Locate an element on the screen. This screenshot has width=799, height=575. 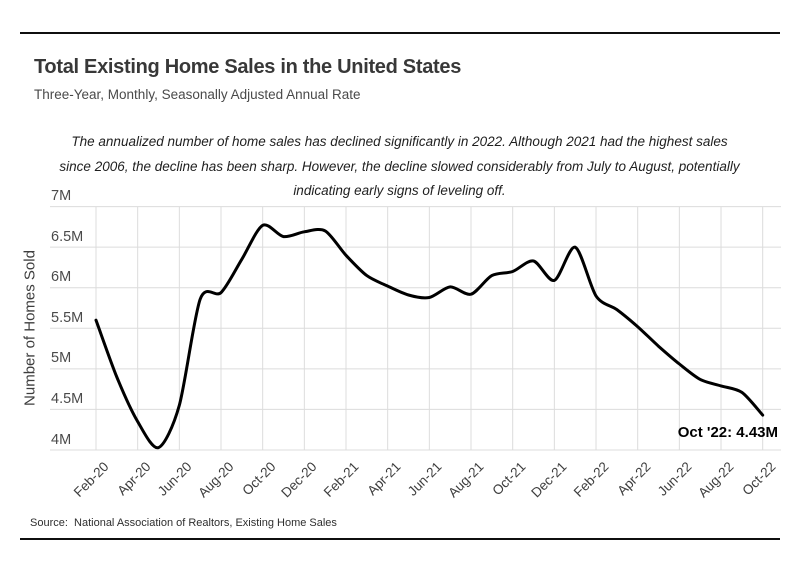
y-tick-label: 5.5M is located at coordinates (67, 317).